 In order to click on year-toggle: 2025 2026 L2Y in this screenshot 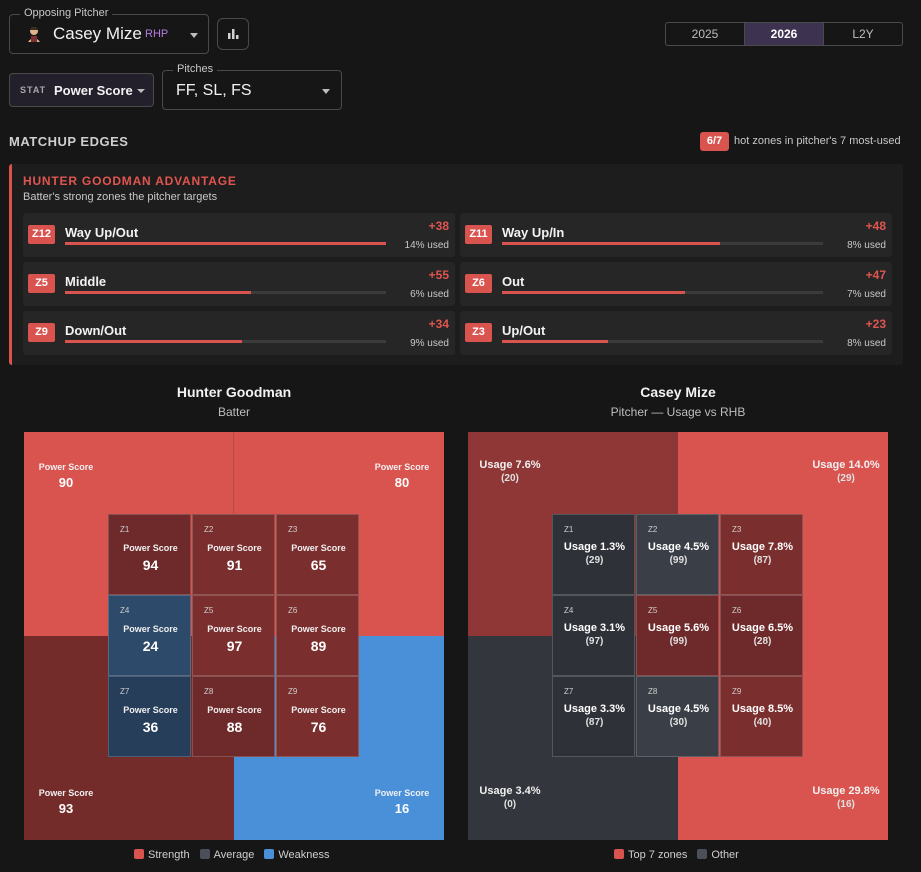, I will do `click(784, 34)`.